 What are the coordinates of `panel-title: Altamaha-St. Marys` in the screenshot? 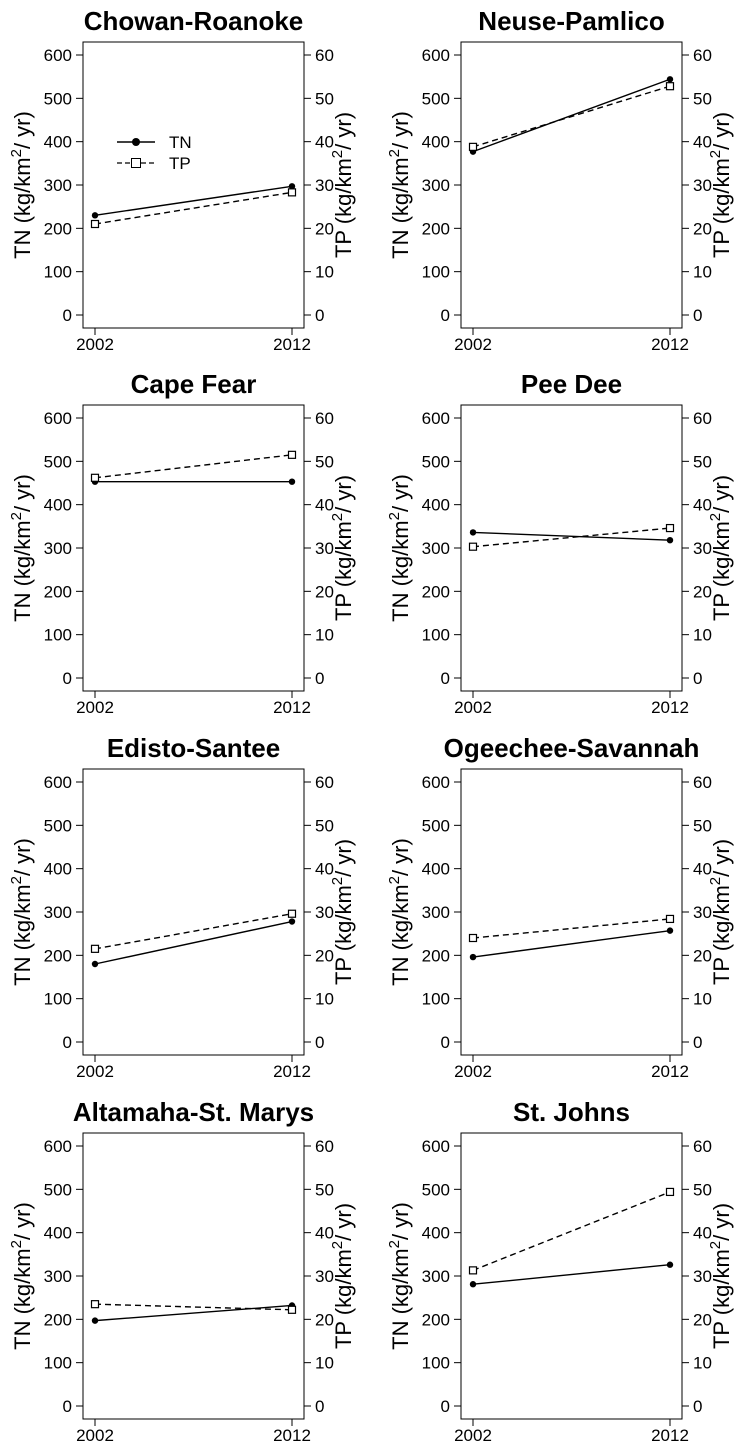 It's located at (193, 1112).